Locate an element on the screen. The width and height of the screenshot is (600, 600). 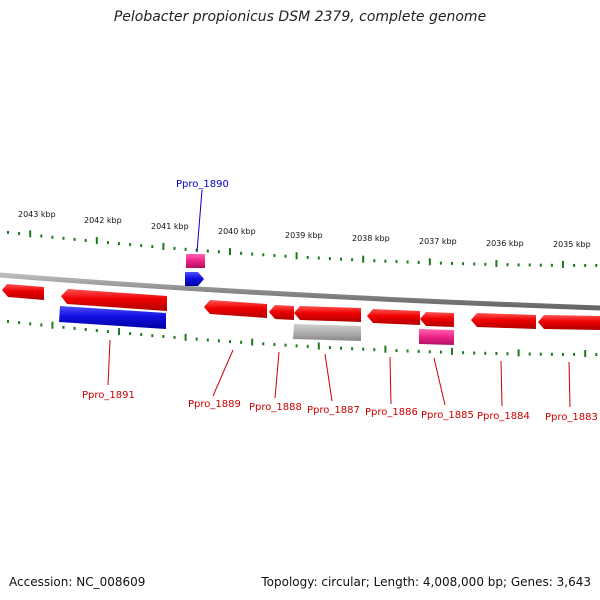
gene-label-ppro-1888: Ppro_1888 is located at coordinates (275, 407).